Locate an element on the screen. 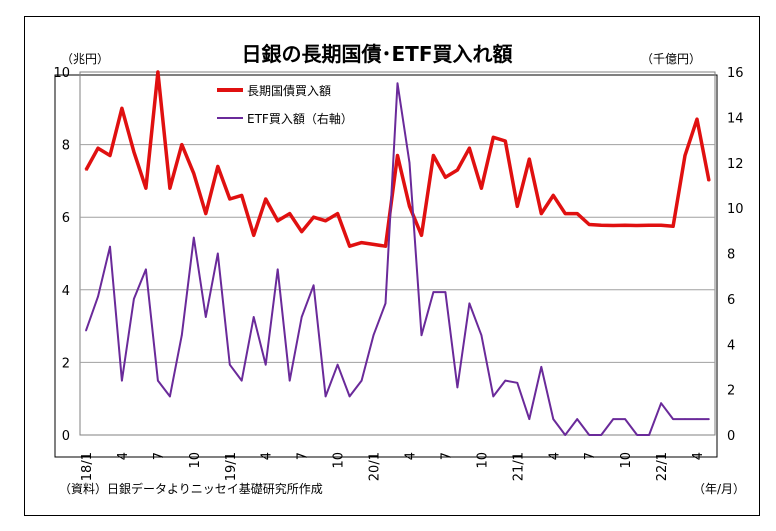 The height and width of the screenshot is (531, 776). left-axis-unit: （兆円） is located at coordinates (85, 59).